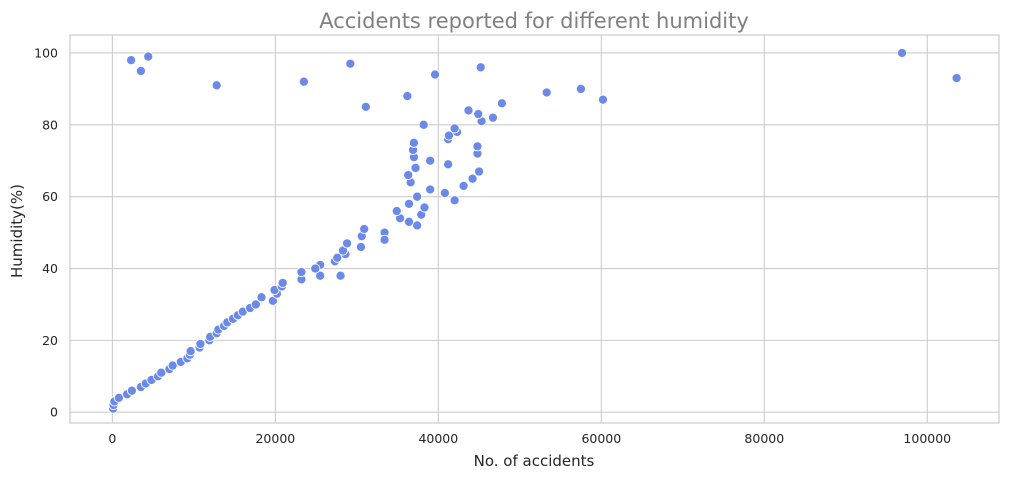 The height and width of the screenshot is (479, 1009). Describe the element at coordinates (112, 438) in the screenshot. I see `x-tick-label: 0` at that location.